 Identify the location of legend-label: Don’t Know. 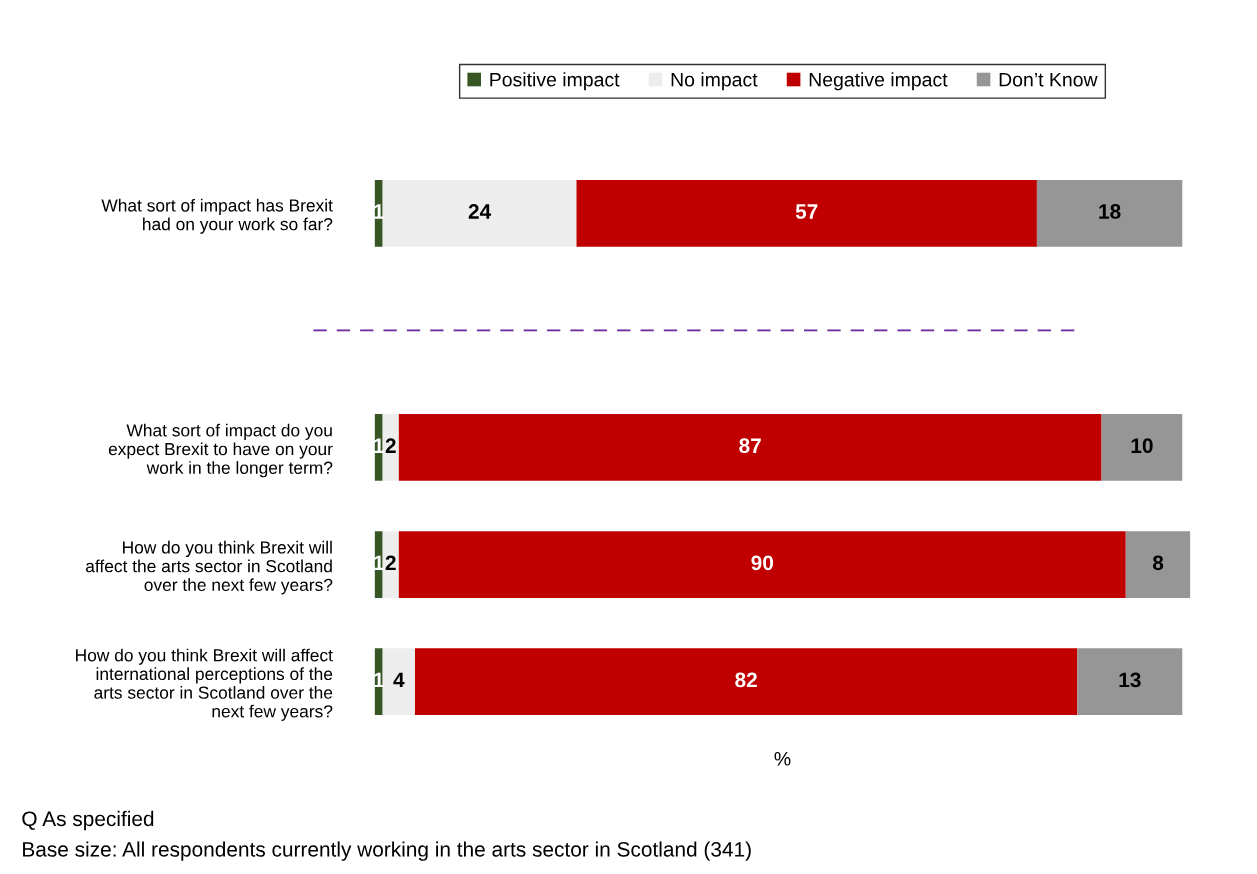
(1048, 79).